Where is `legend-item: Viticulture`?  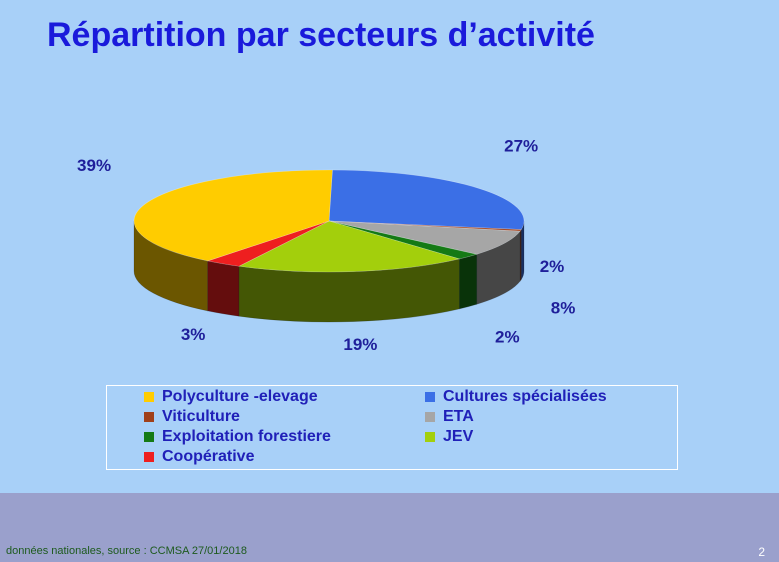
legend-item: Viticulture is located at coordinates (192, 417).